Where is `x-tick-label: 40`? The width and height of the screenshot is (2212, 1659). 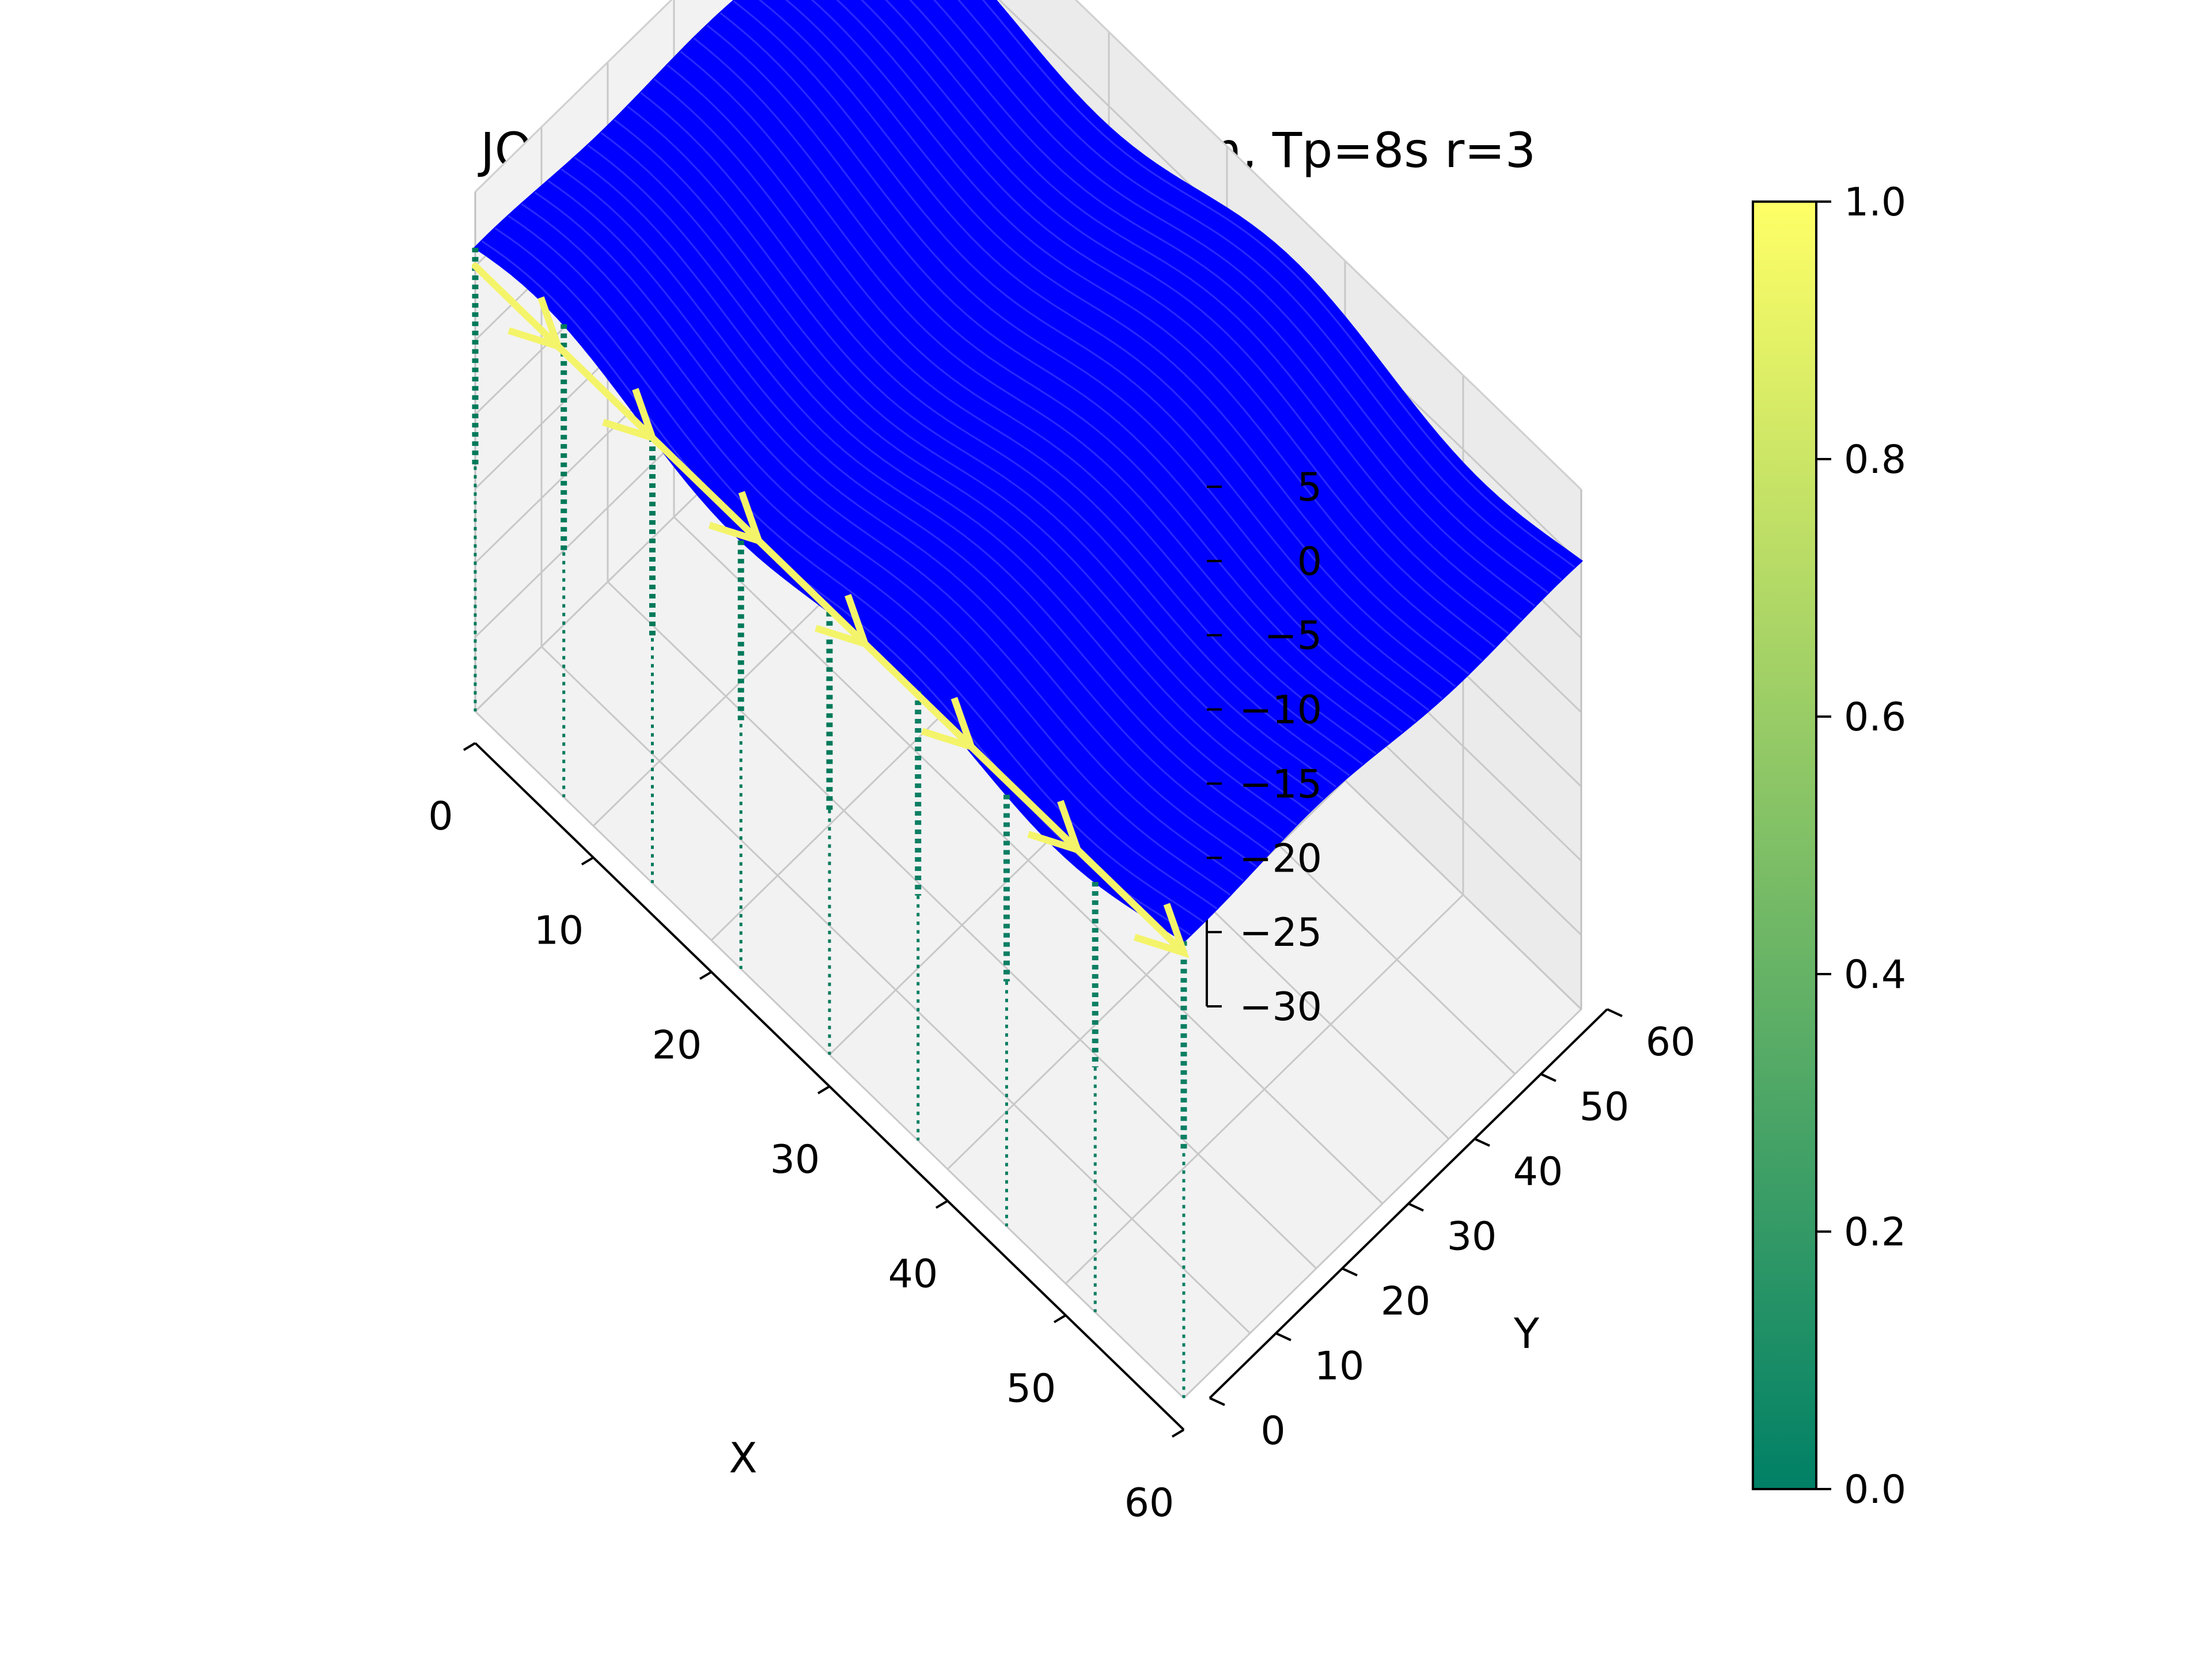
x-tick-label: 40 is located at coordinates (913, 1274).